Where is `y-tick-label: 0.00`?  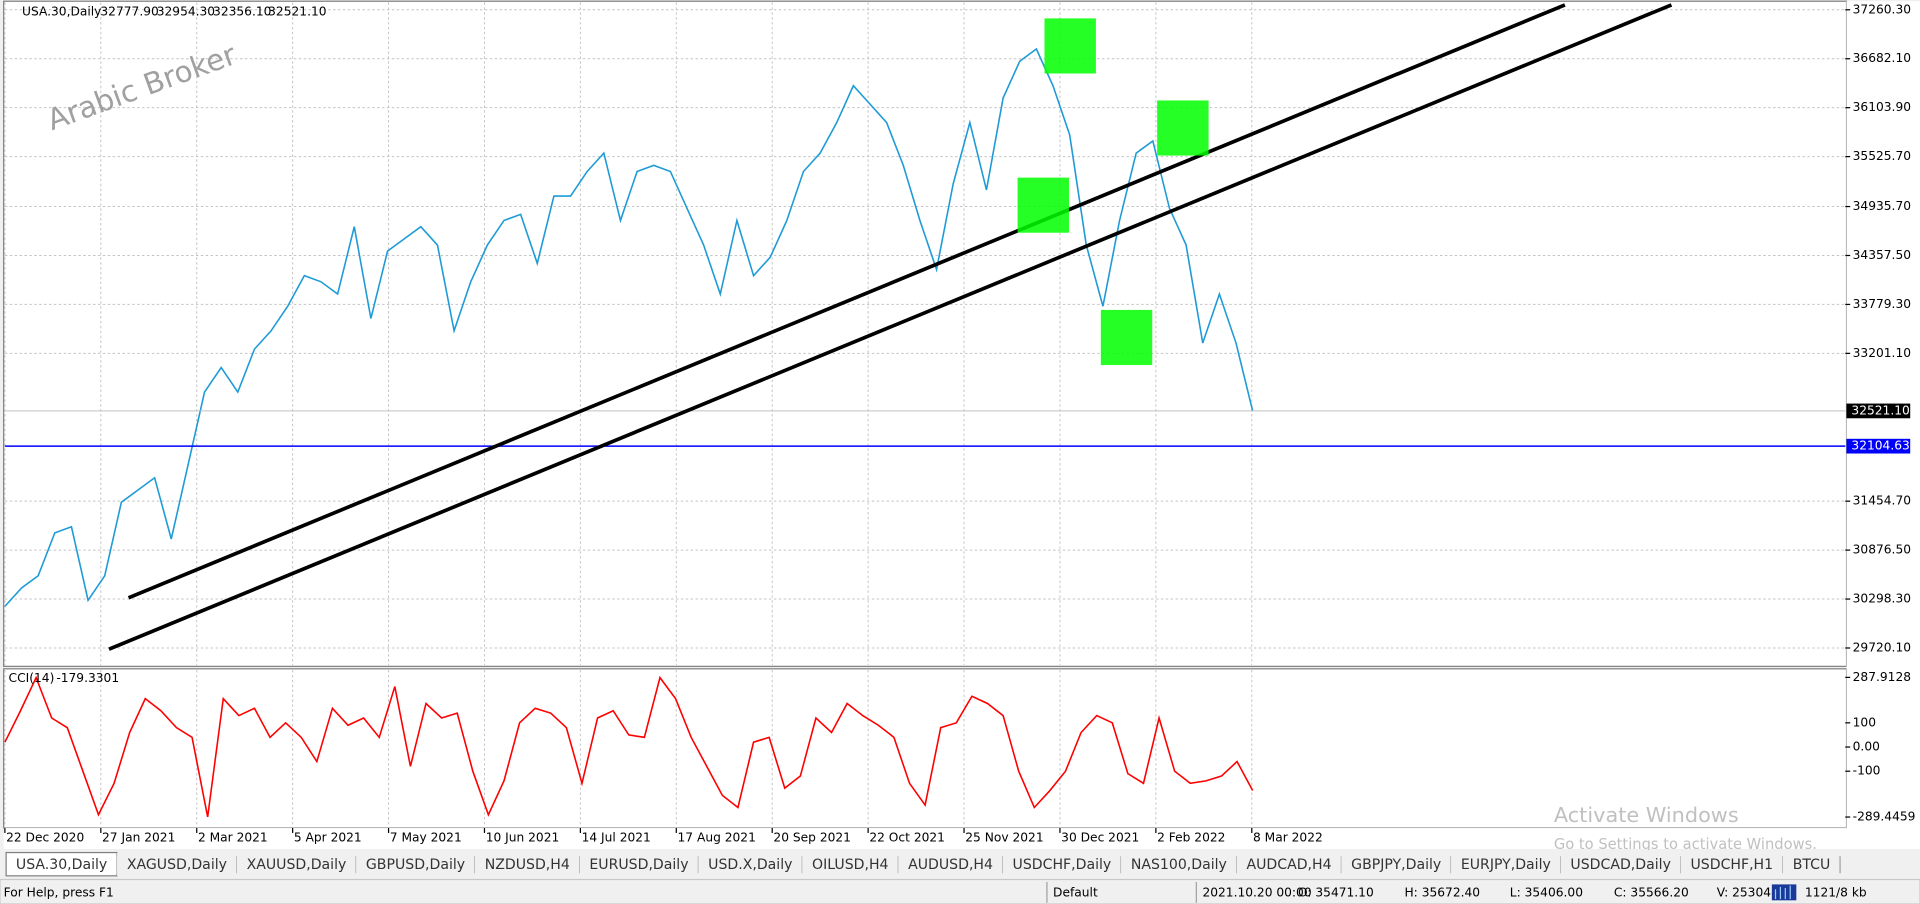 y-tick-label: 0.00 is located at coordinates (1866, 747).